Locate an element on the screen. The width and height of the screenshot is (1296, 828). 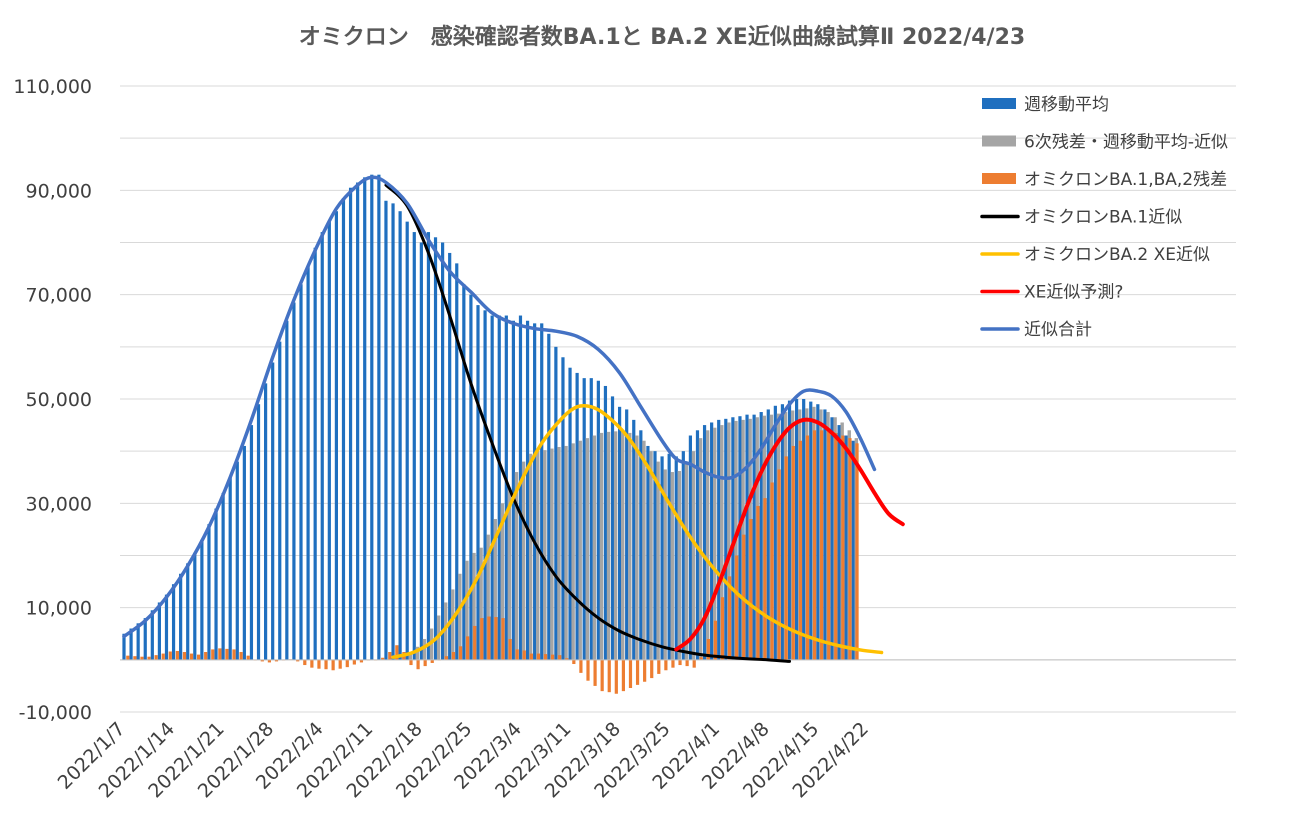
series-line is located at coordinates (637, 531).